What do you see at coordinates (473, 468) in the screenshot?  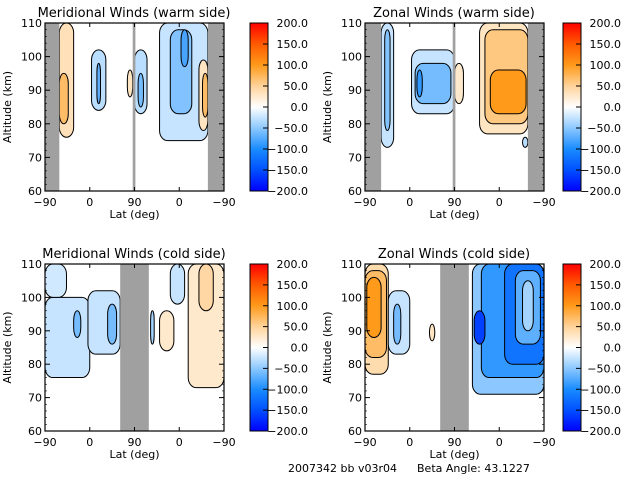 I see `footer-beta-angle: Beta Angle: 43.1227` at bounding box center [473, 468].